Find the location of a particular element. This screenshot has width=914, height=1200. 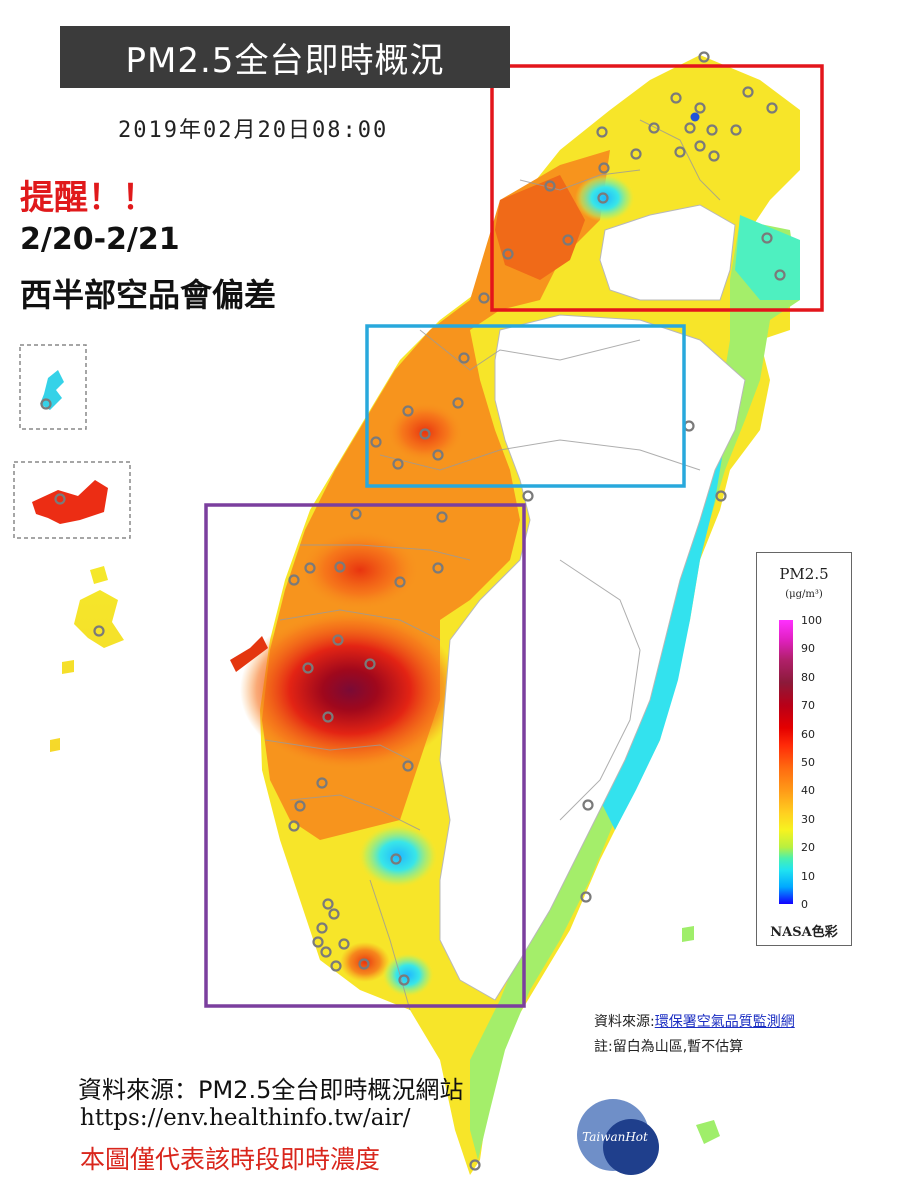

mountain-north is located at coordinates (667, 252).